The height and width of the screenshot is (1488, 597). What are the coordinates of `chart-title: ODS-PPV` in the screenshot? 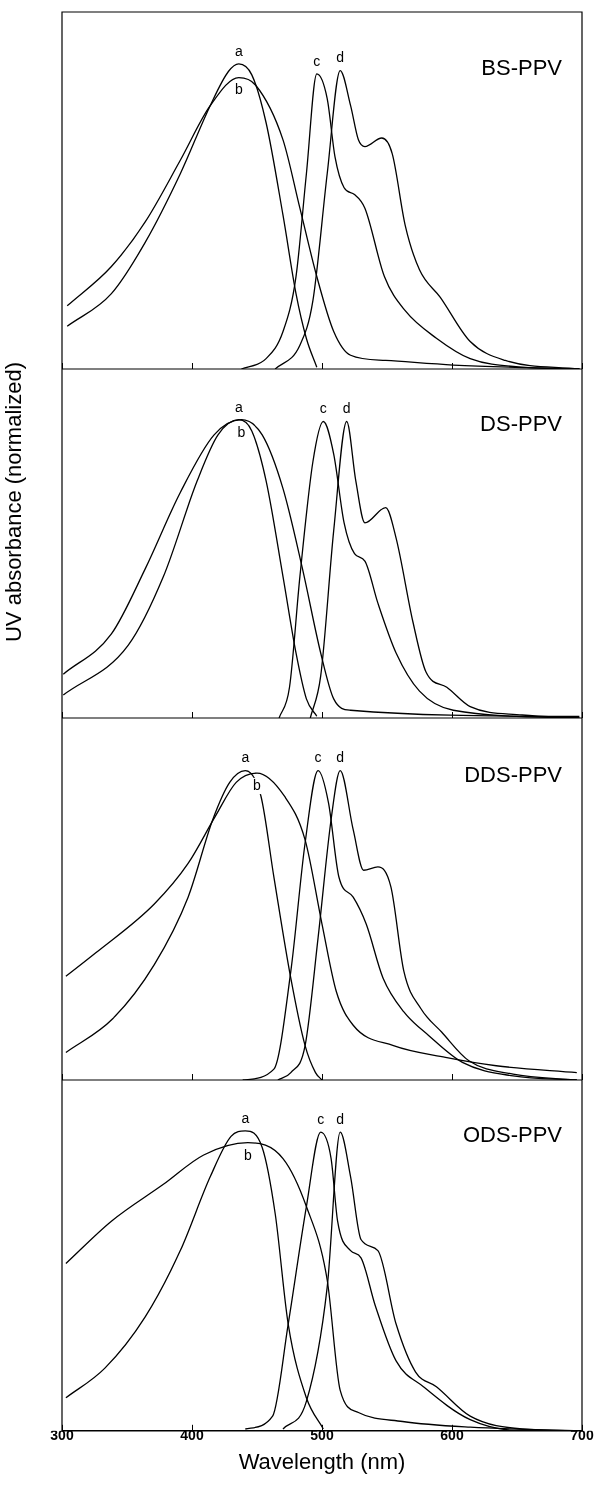 It's located at (512, 1135).